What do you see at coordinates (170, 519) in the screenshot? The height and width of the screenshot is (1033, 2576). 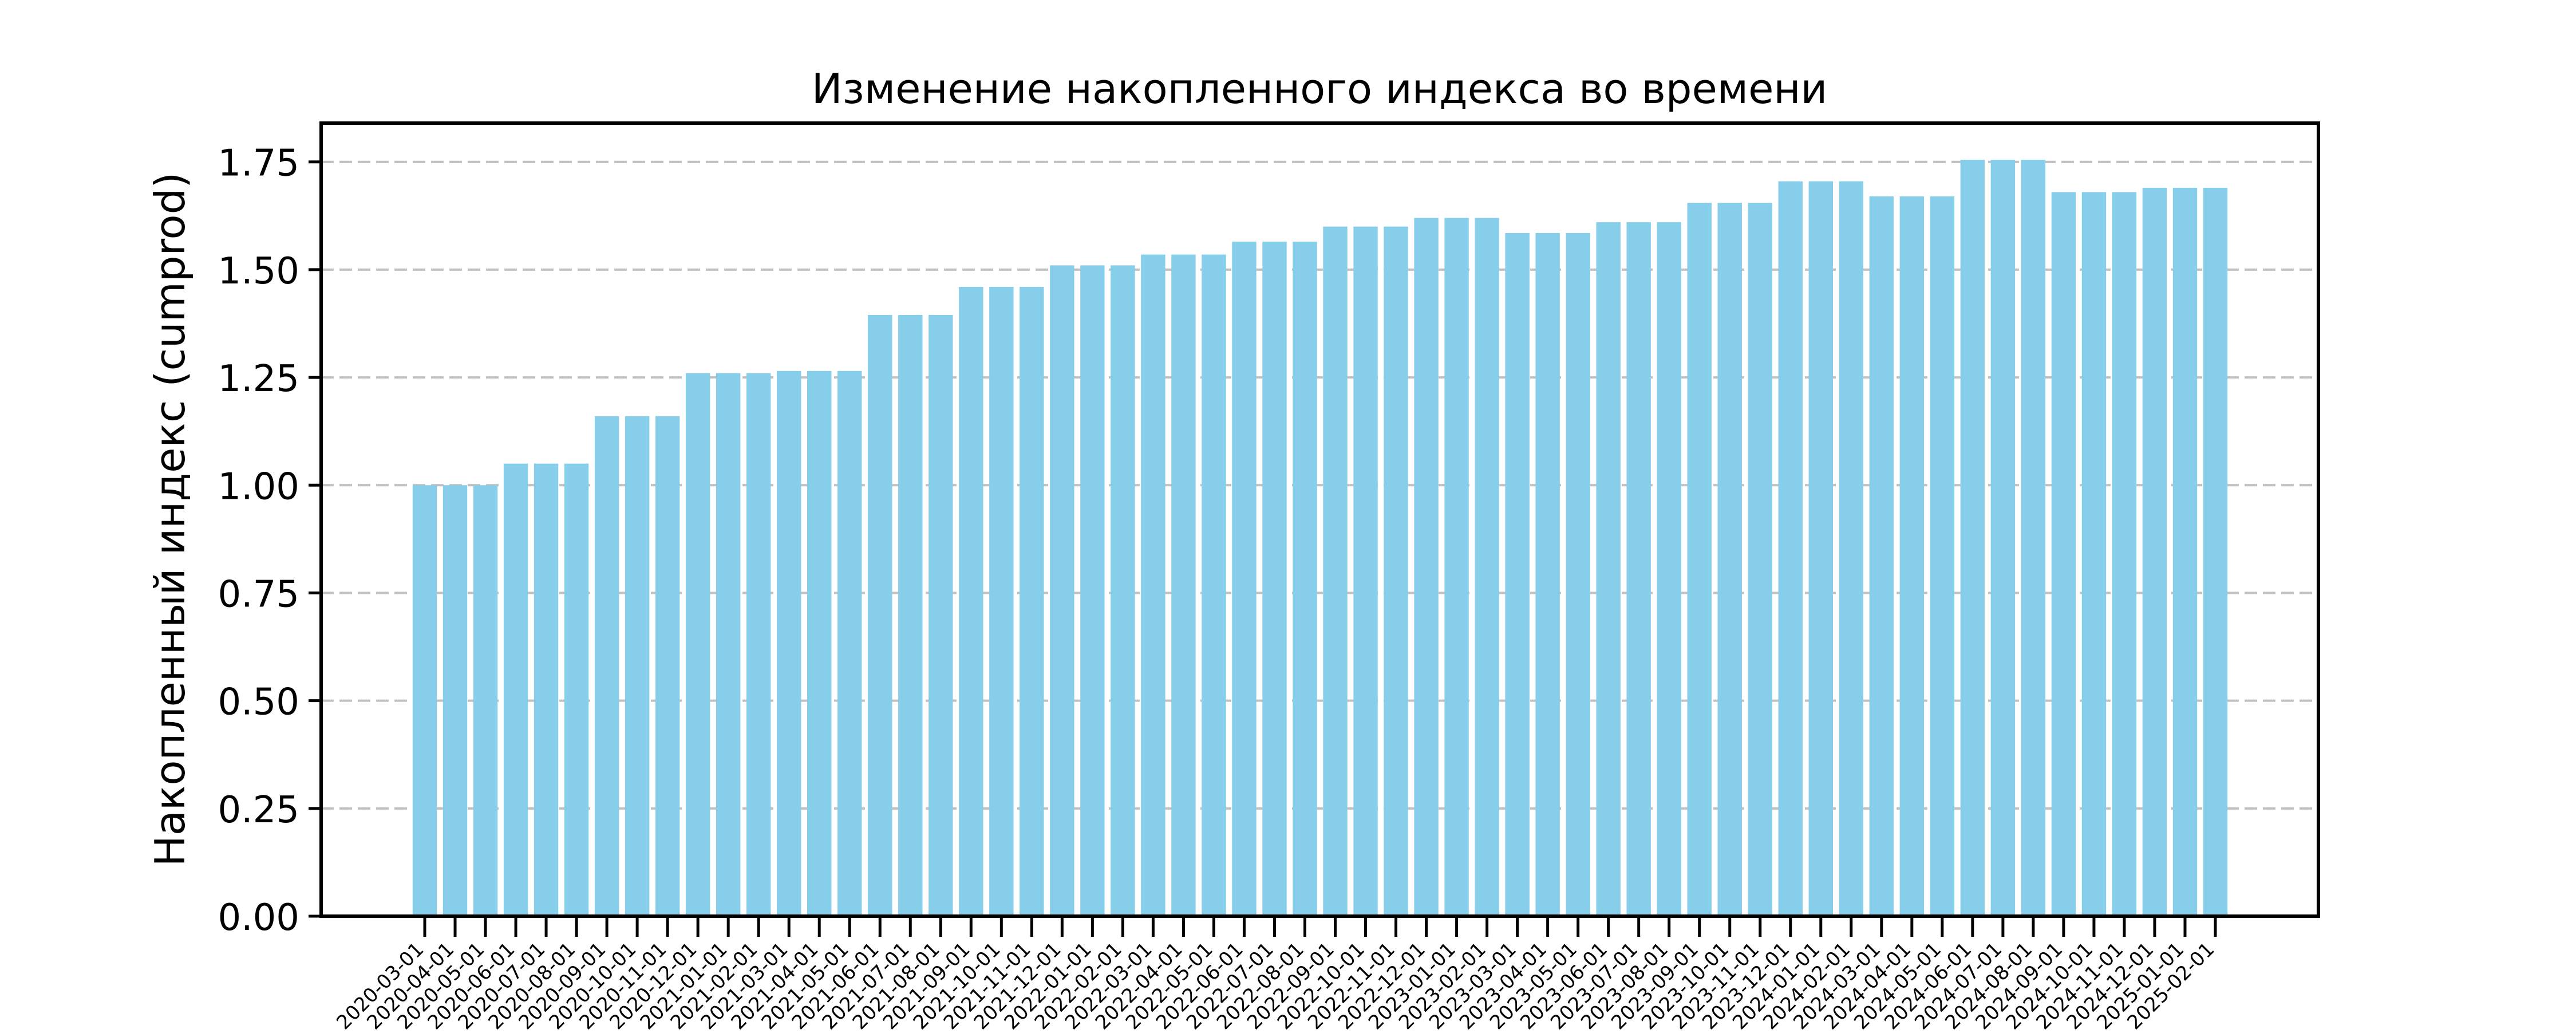 I see `y-axis-label: Накопленный индекс (cumprod)` at bounding box center [170, 519].